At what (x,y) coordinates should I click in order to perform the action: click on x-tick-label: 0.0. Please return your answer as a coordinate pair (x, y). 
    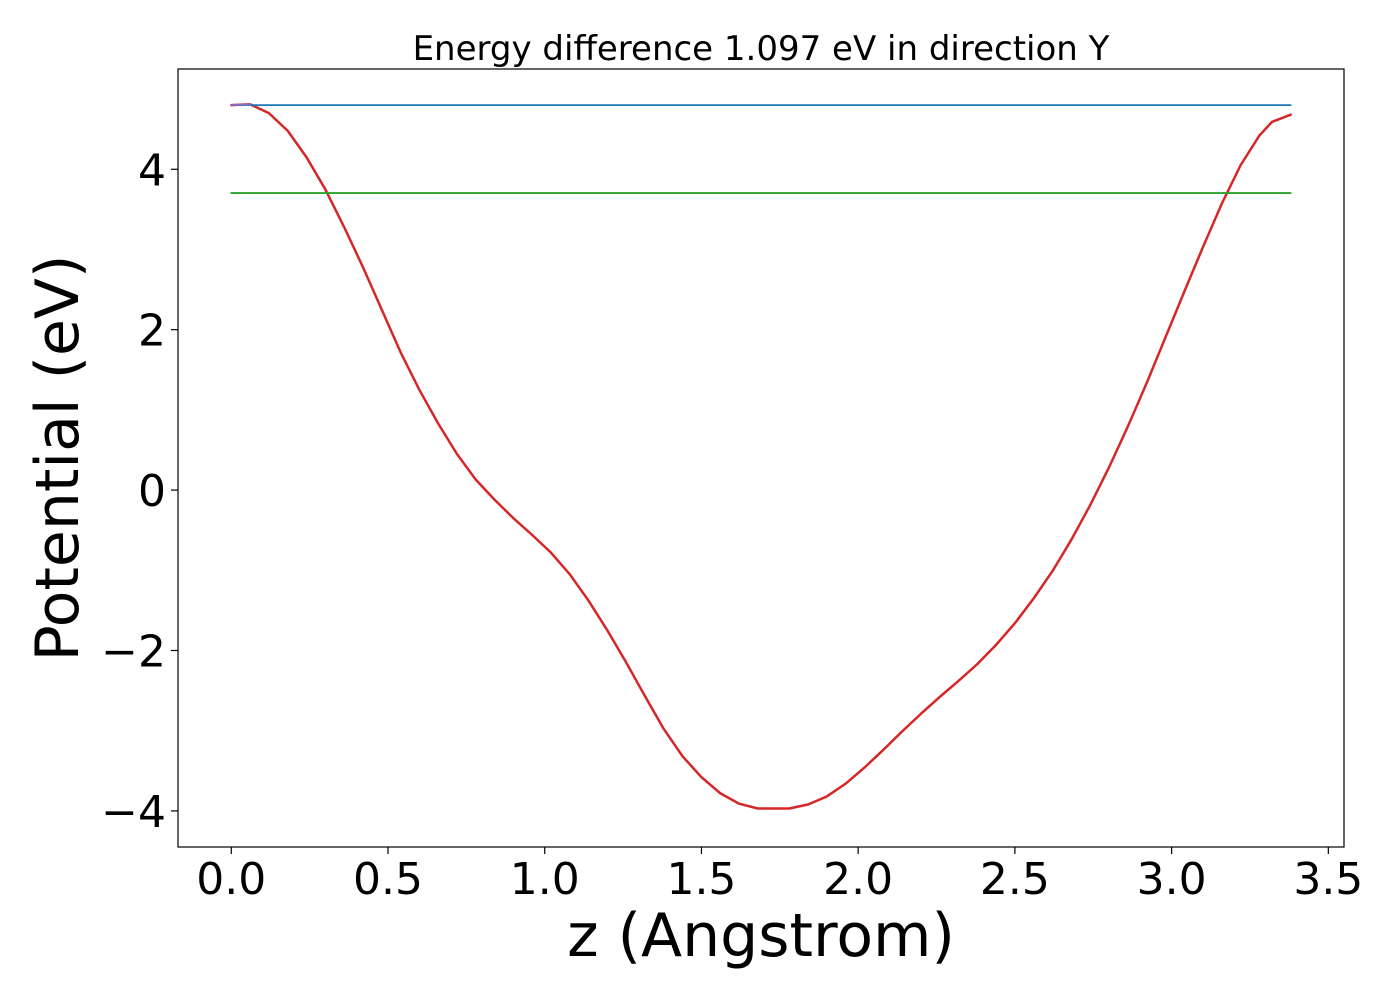
    Looking at the image, I should click on (231, 879).